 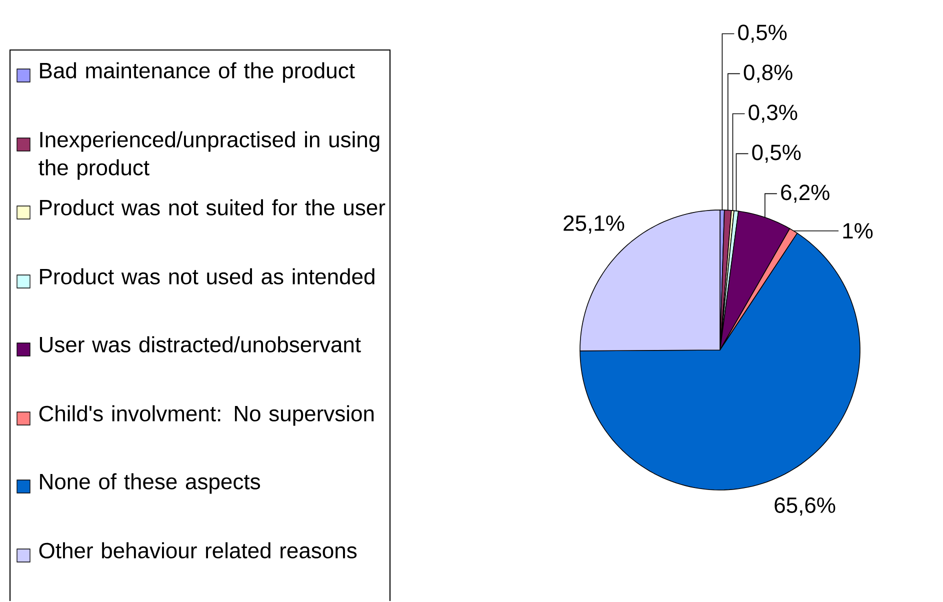 I want to click on legend-label: None of these aspects, so click(x=150, y=483).